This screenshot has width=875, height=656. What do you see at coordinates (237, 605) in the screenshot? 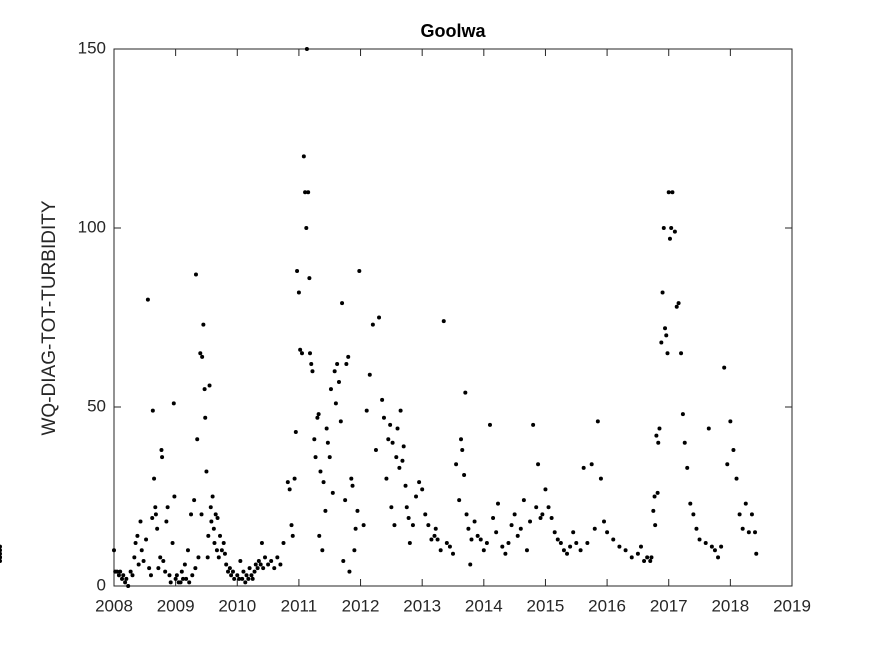
I see `x-tick-label: 2010` at bounding box center [237, 605].